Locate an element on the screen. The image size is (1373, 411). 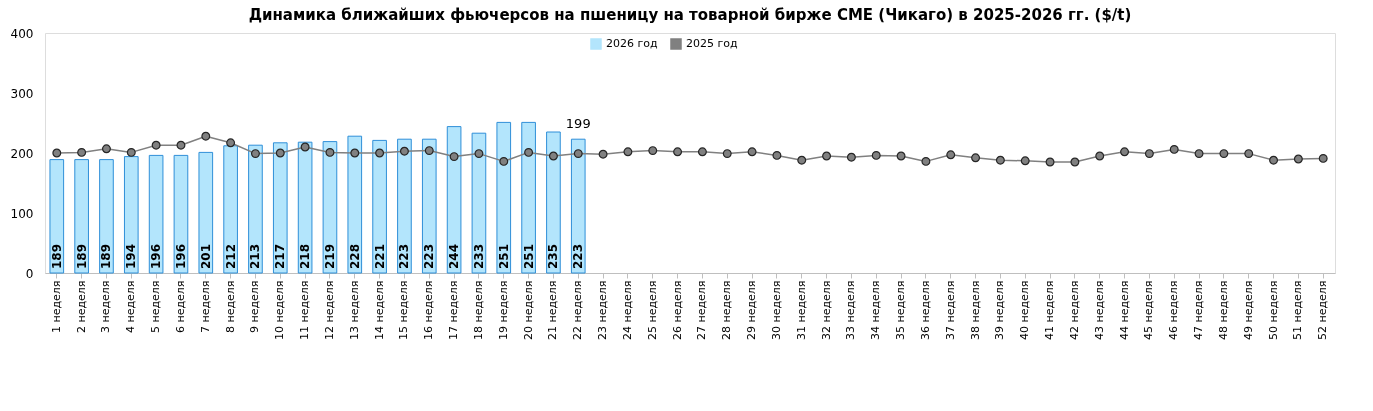
x-tick-label: 36 неделя is located at coordinates (925, 310).